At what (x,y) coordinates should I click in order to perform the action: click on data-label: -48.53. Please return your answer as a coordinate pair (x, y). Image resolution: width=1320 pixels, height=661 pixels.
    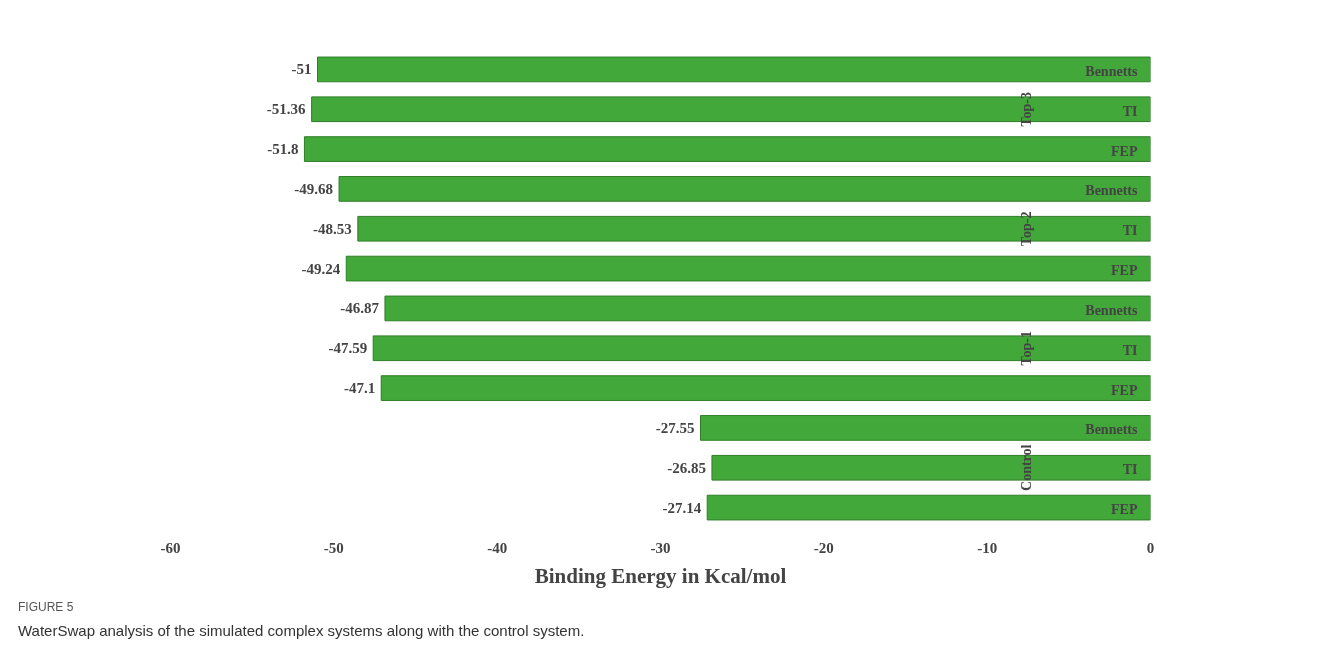
    Looking at the image, I should click on (332, 228).